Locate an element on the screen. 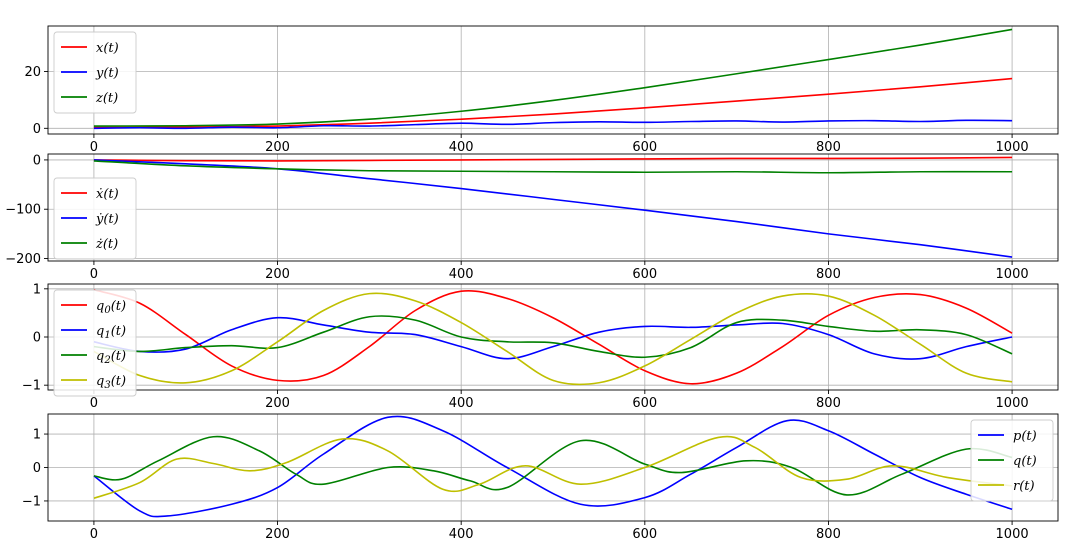 The height and width of the screenshot is (554, 1091). legend: ẋ(t) ẏ(t) ż(t) is located at coordinates (95, 218).